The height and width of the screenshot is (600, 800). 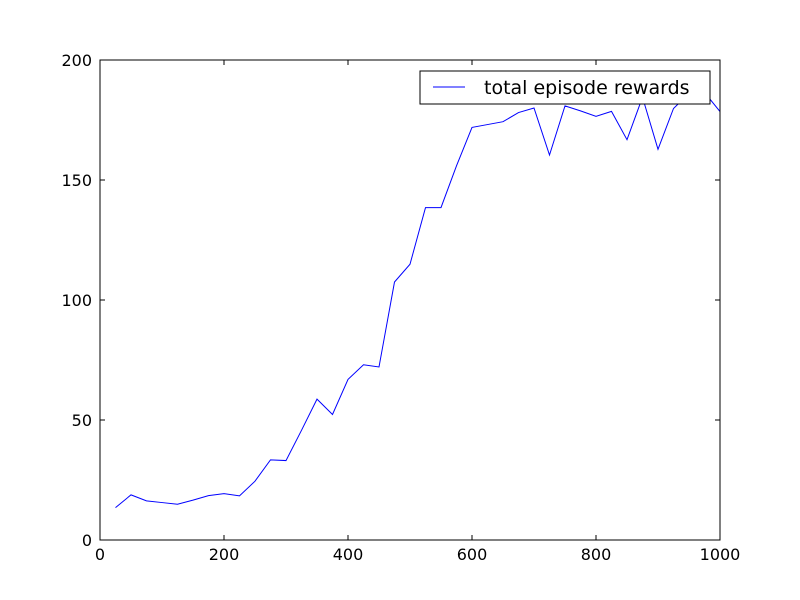 What do you see at coordinates (100, 554) in the screenshot?
I see `x-tick-label: 0` at bounding box center [100, 554].